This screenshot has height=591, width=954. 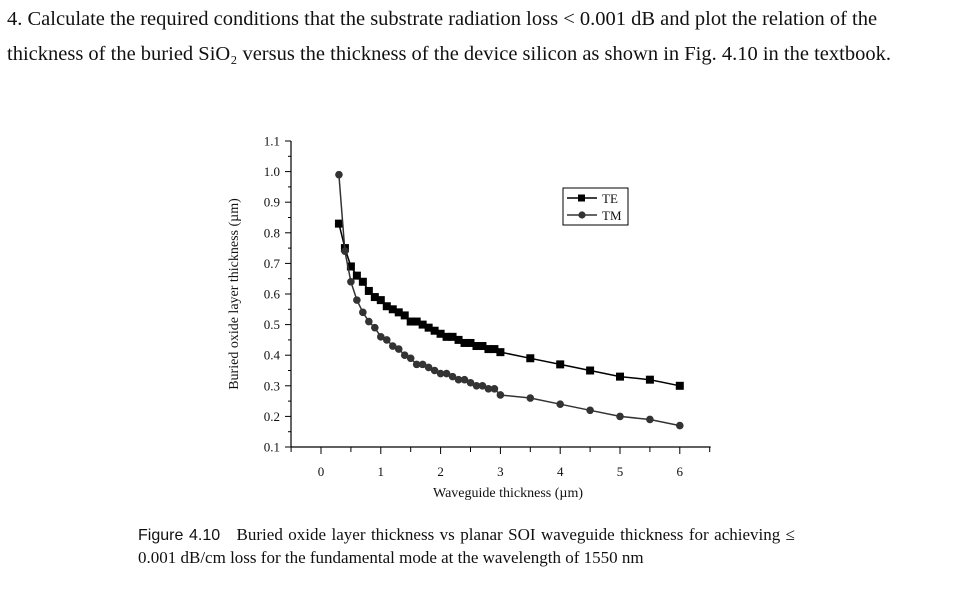 I want to click on y-tick-label: 0.5, so click(x=272, y=324).